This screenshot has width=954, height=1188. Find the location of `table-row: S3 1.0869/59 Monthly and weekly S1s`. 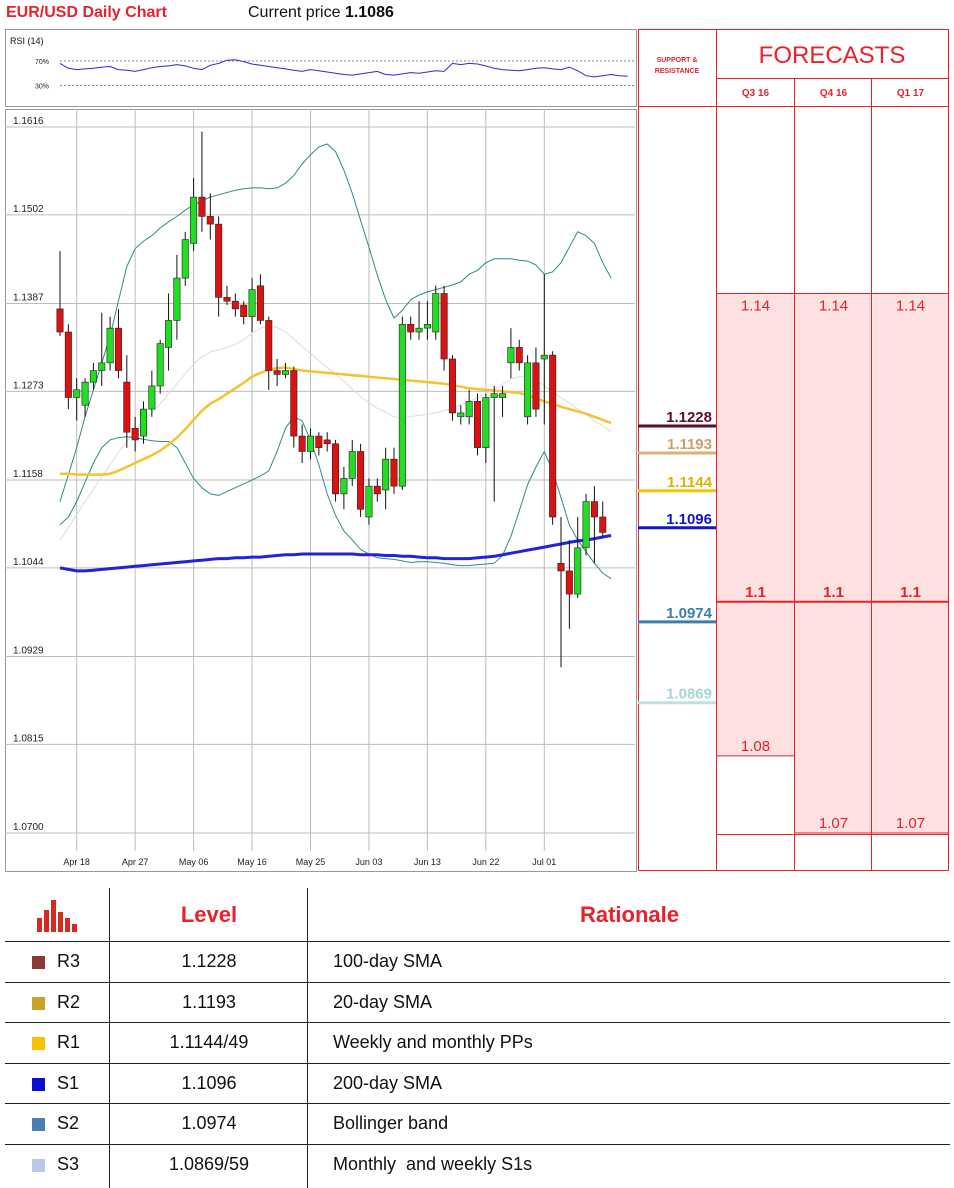

table-row: S3 1.0869/59 Monthly and weekly S1s is located at coordinates (477, 1164).